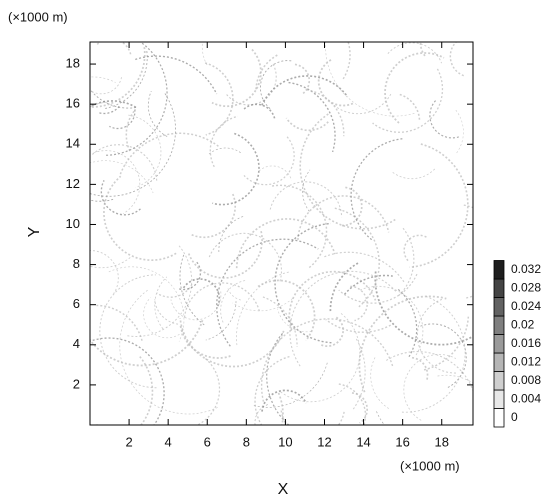 The height and width of the screenshot is (500, 552). I want to click on x-axis-label: X, so click(283, 489).